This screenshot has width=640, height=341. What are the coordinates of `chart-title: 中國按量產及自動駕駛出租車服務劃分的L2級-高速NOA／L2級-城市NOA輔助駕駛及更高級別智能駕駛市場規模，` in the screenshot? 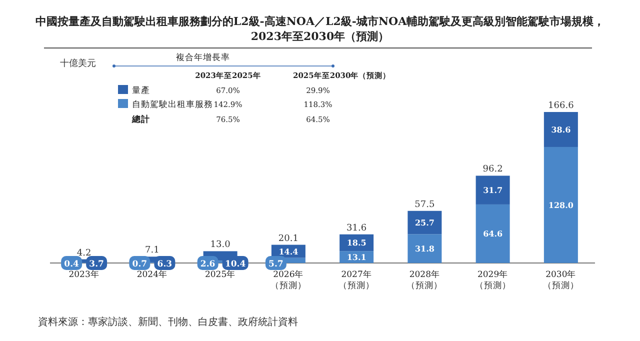 It's located at (320, 21).